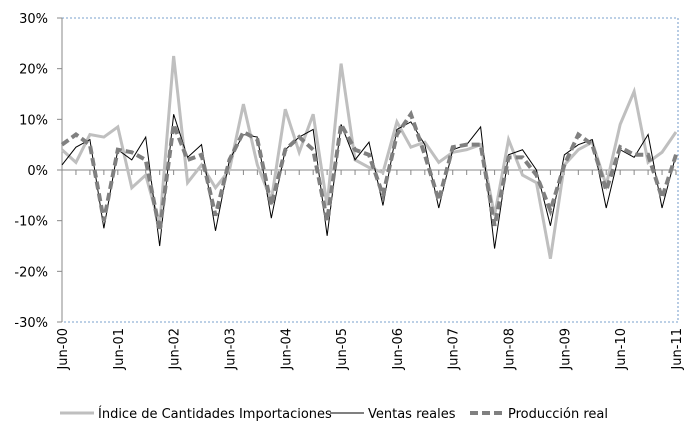 This screenshot has height=428, width=684. Describe the element at coordinates (33, 120) in the screenshot. I see `y-tick-label: 10%` at that location.